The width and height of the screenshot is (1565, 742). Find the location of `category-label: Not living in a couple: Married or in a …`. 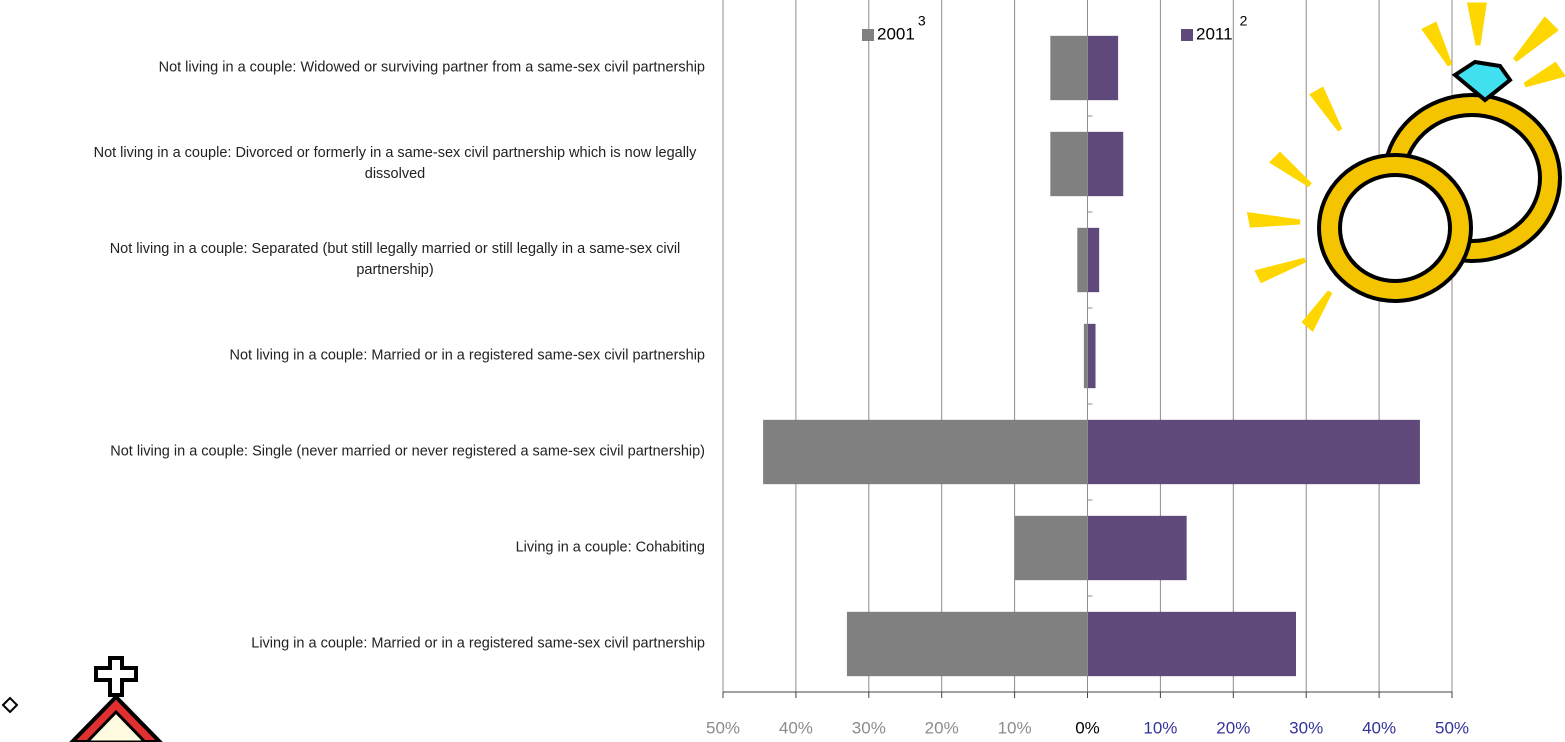

category-label: Not living in a couple: Married or in a … is located at coordinates (467, 355).